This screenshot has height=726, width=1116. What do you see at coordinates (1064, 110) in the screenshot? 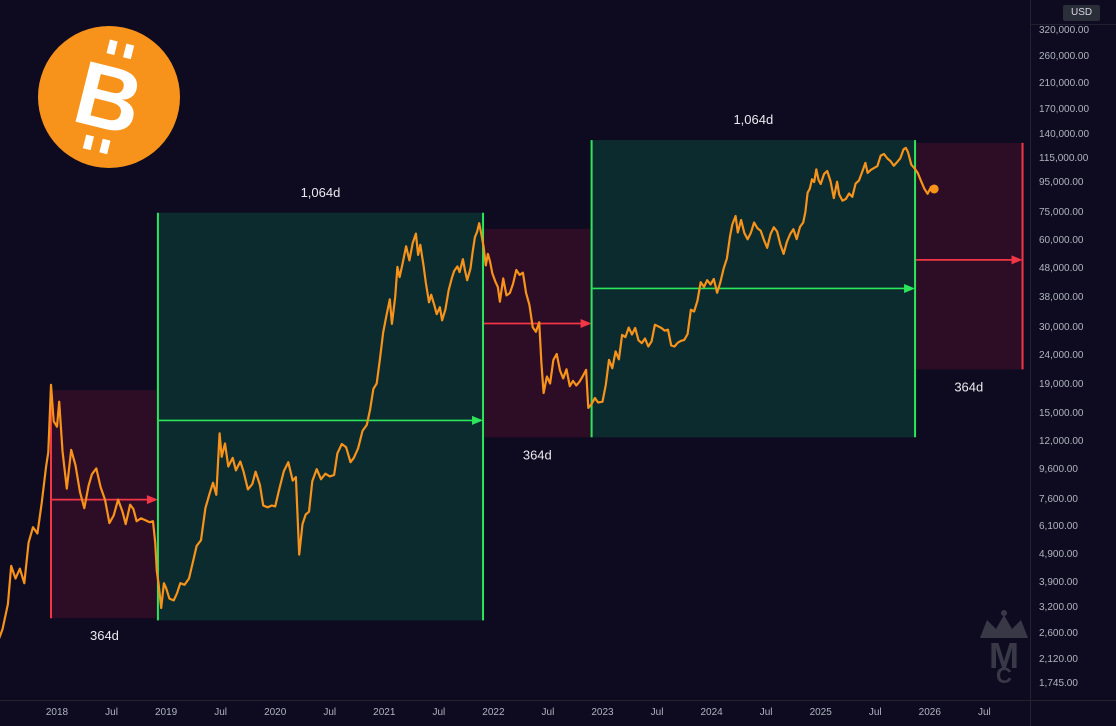
I see `price-tick-label: 170,000.00` at bounding box center [1064, 110].